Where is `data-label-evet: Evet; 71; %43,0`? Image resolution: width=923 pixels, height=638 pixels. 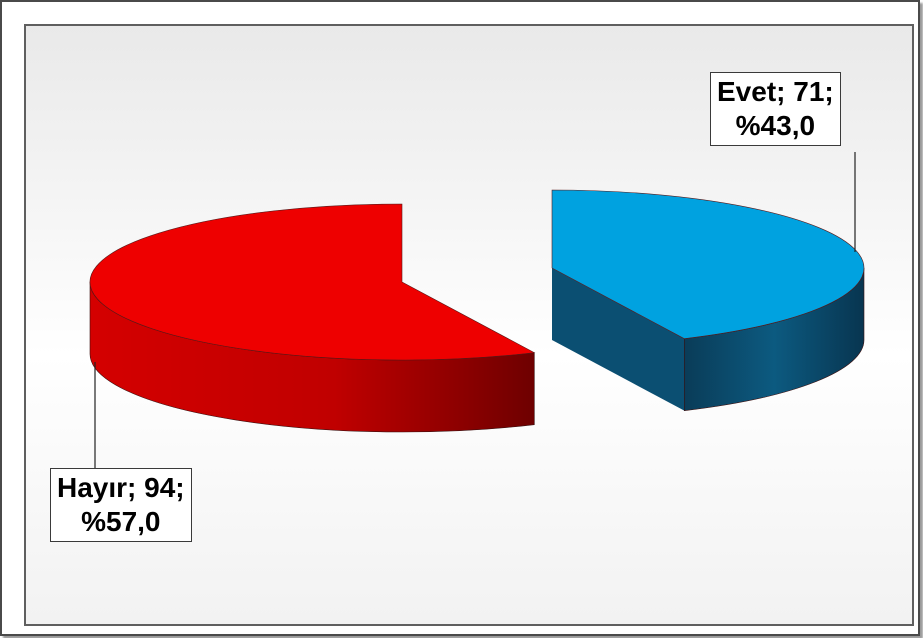 data-label-evet: Evet; 71; %43,0 is located at coordinates (775, 109).